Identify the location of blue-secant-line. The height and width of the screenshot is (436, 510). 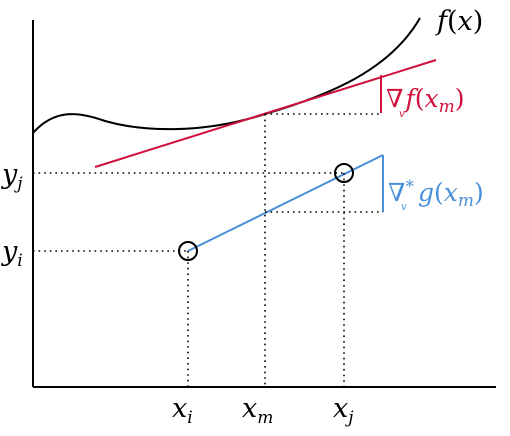
(285, 203).